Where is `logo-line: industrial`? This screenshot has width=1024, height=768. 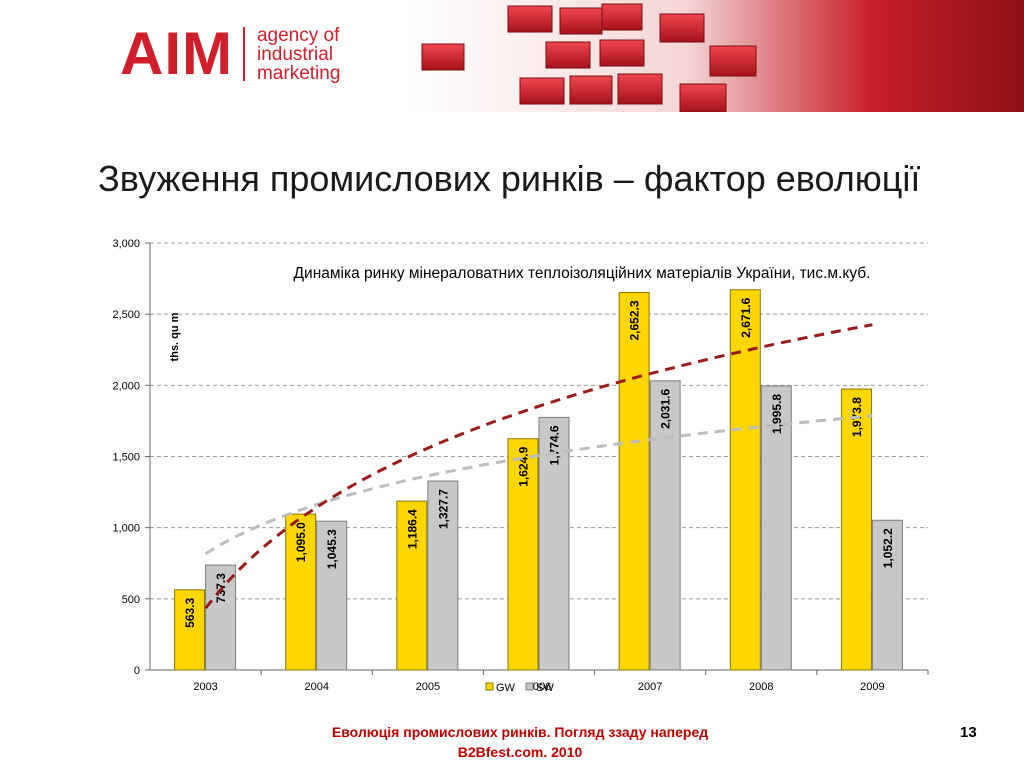
logo-line: industrial is located at coordinates (295, 54).